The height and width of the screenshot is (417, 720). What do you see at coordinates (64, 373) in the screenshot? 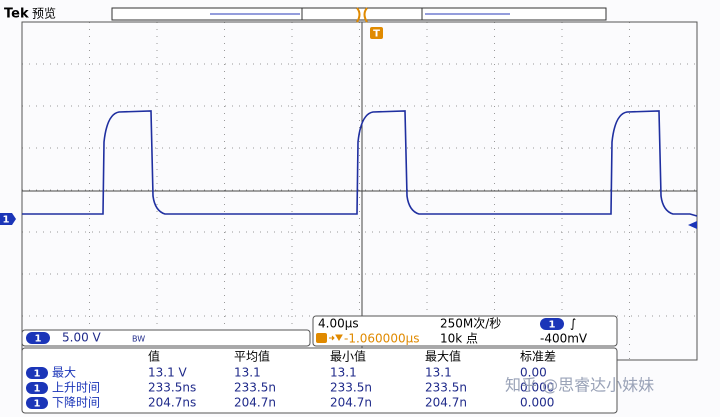
I see `measurement-name: 最大` at bounding box center [64, 373].